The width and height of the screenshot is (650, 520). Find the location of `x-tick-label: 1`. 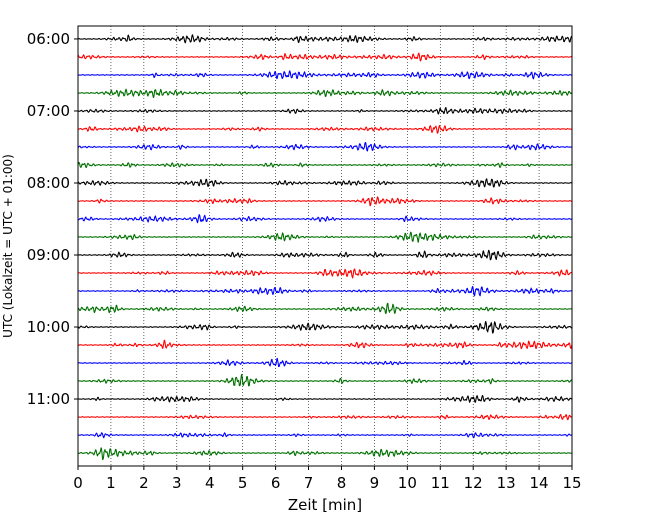

x-tick-label: 1 is located at coordinates (111, 483).